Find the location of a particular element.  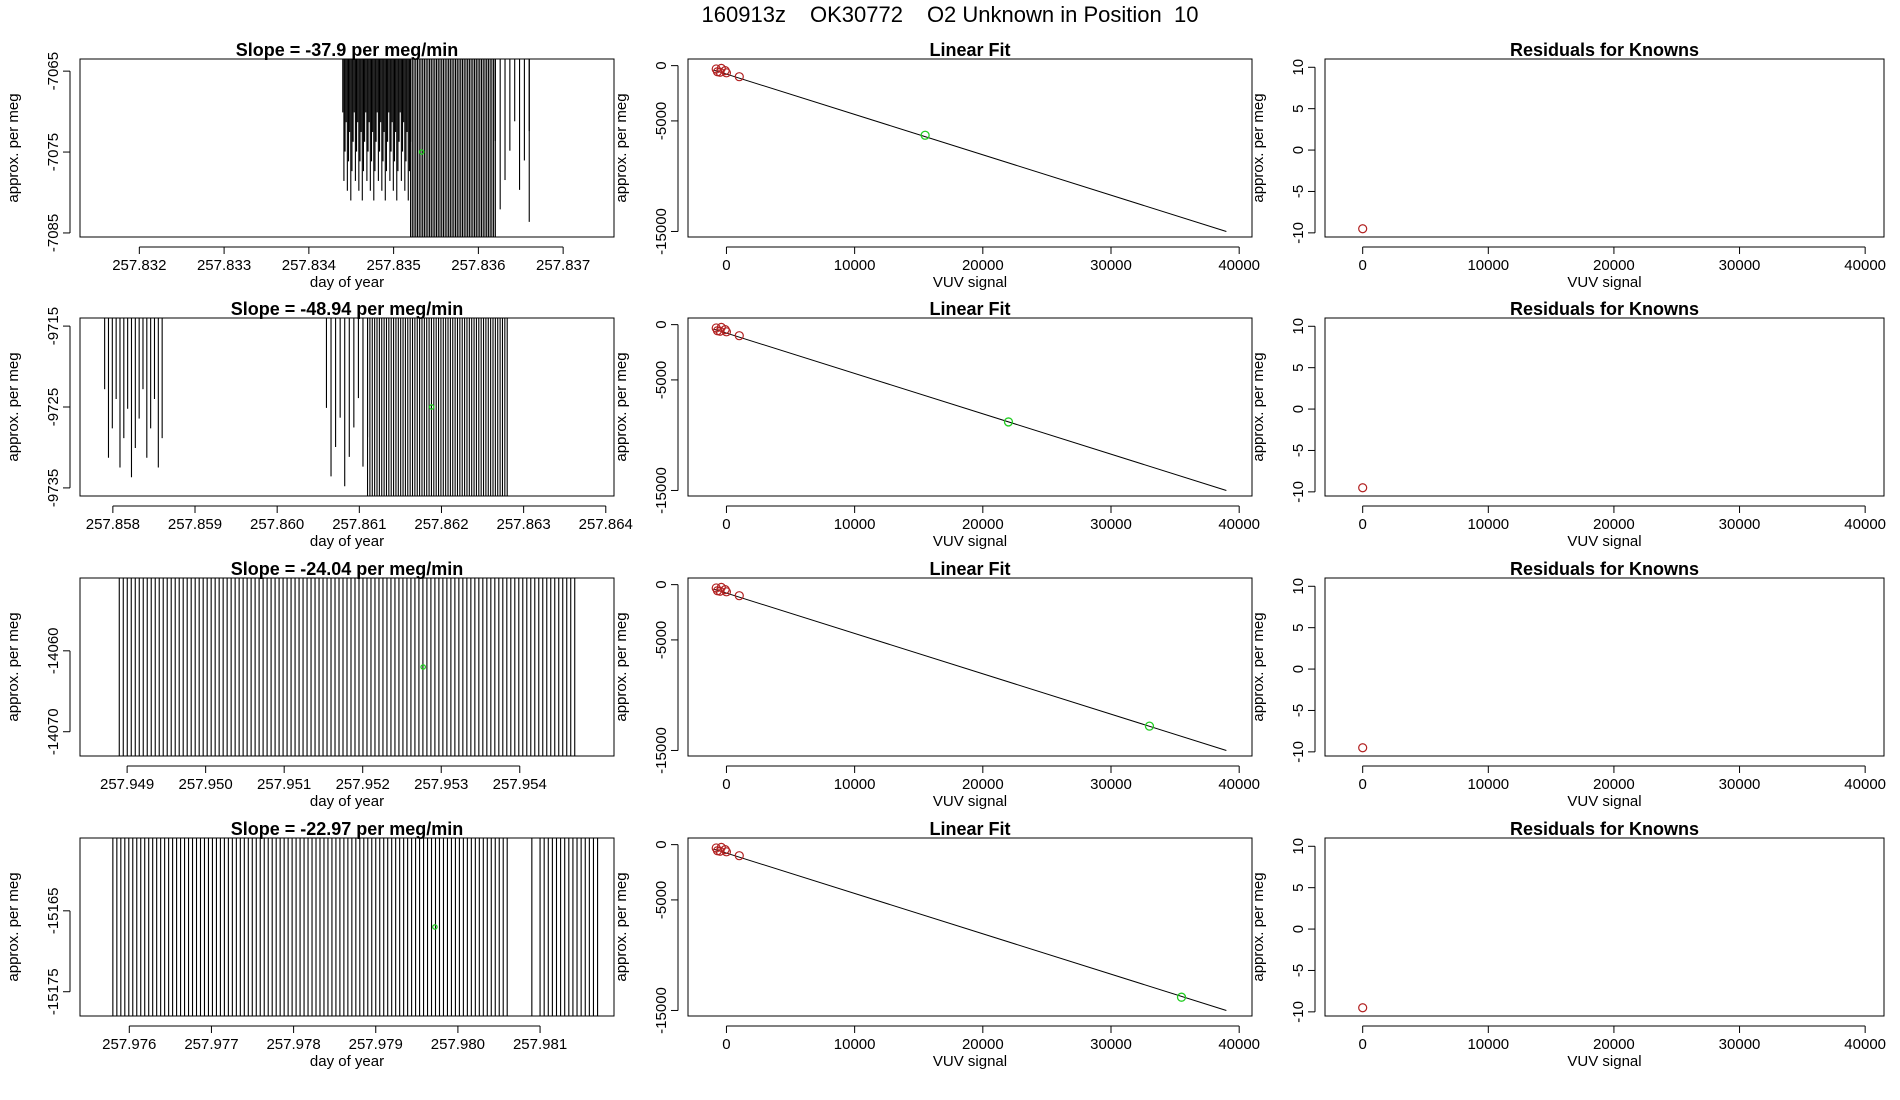

fit-1-unknown-point is located at coordinates (925, 135).